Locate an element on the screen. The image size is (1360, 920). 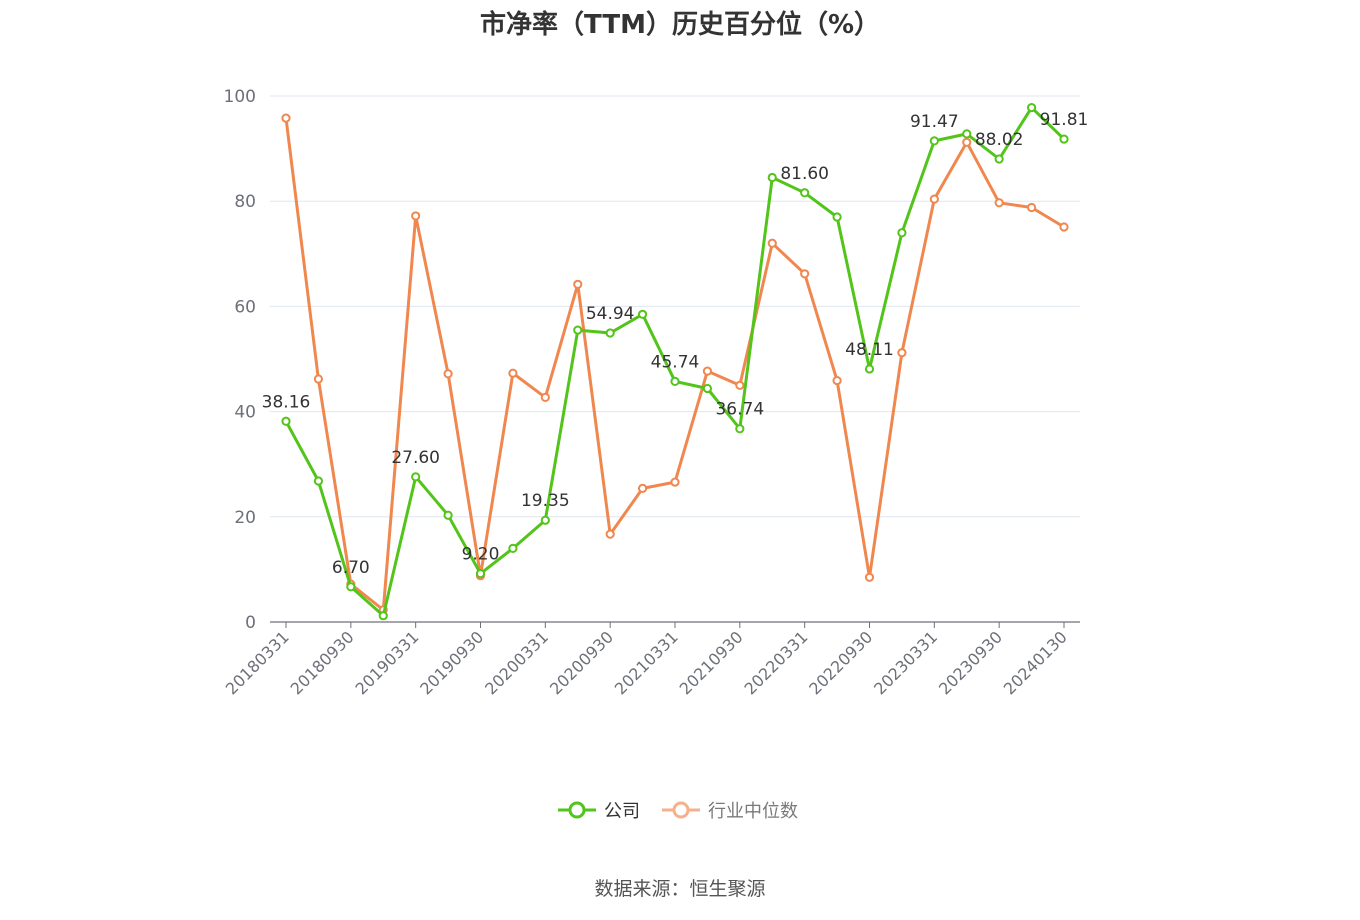
x-tick-label: 20200930 is located at coordinates (581, 662).